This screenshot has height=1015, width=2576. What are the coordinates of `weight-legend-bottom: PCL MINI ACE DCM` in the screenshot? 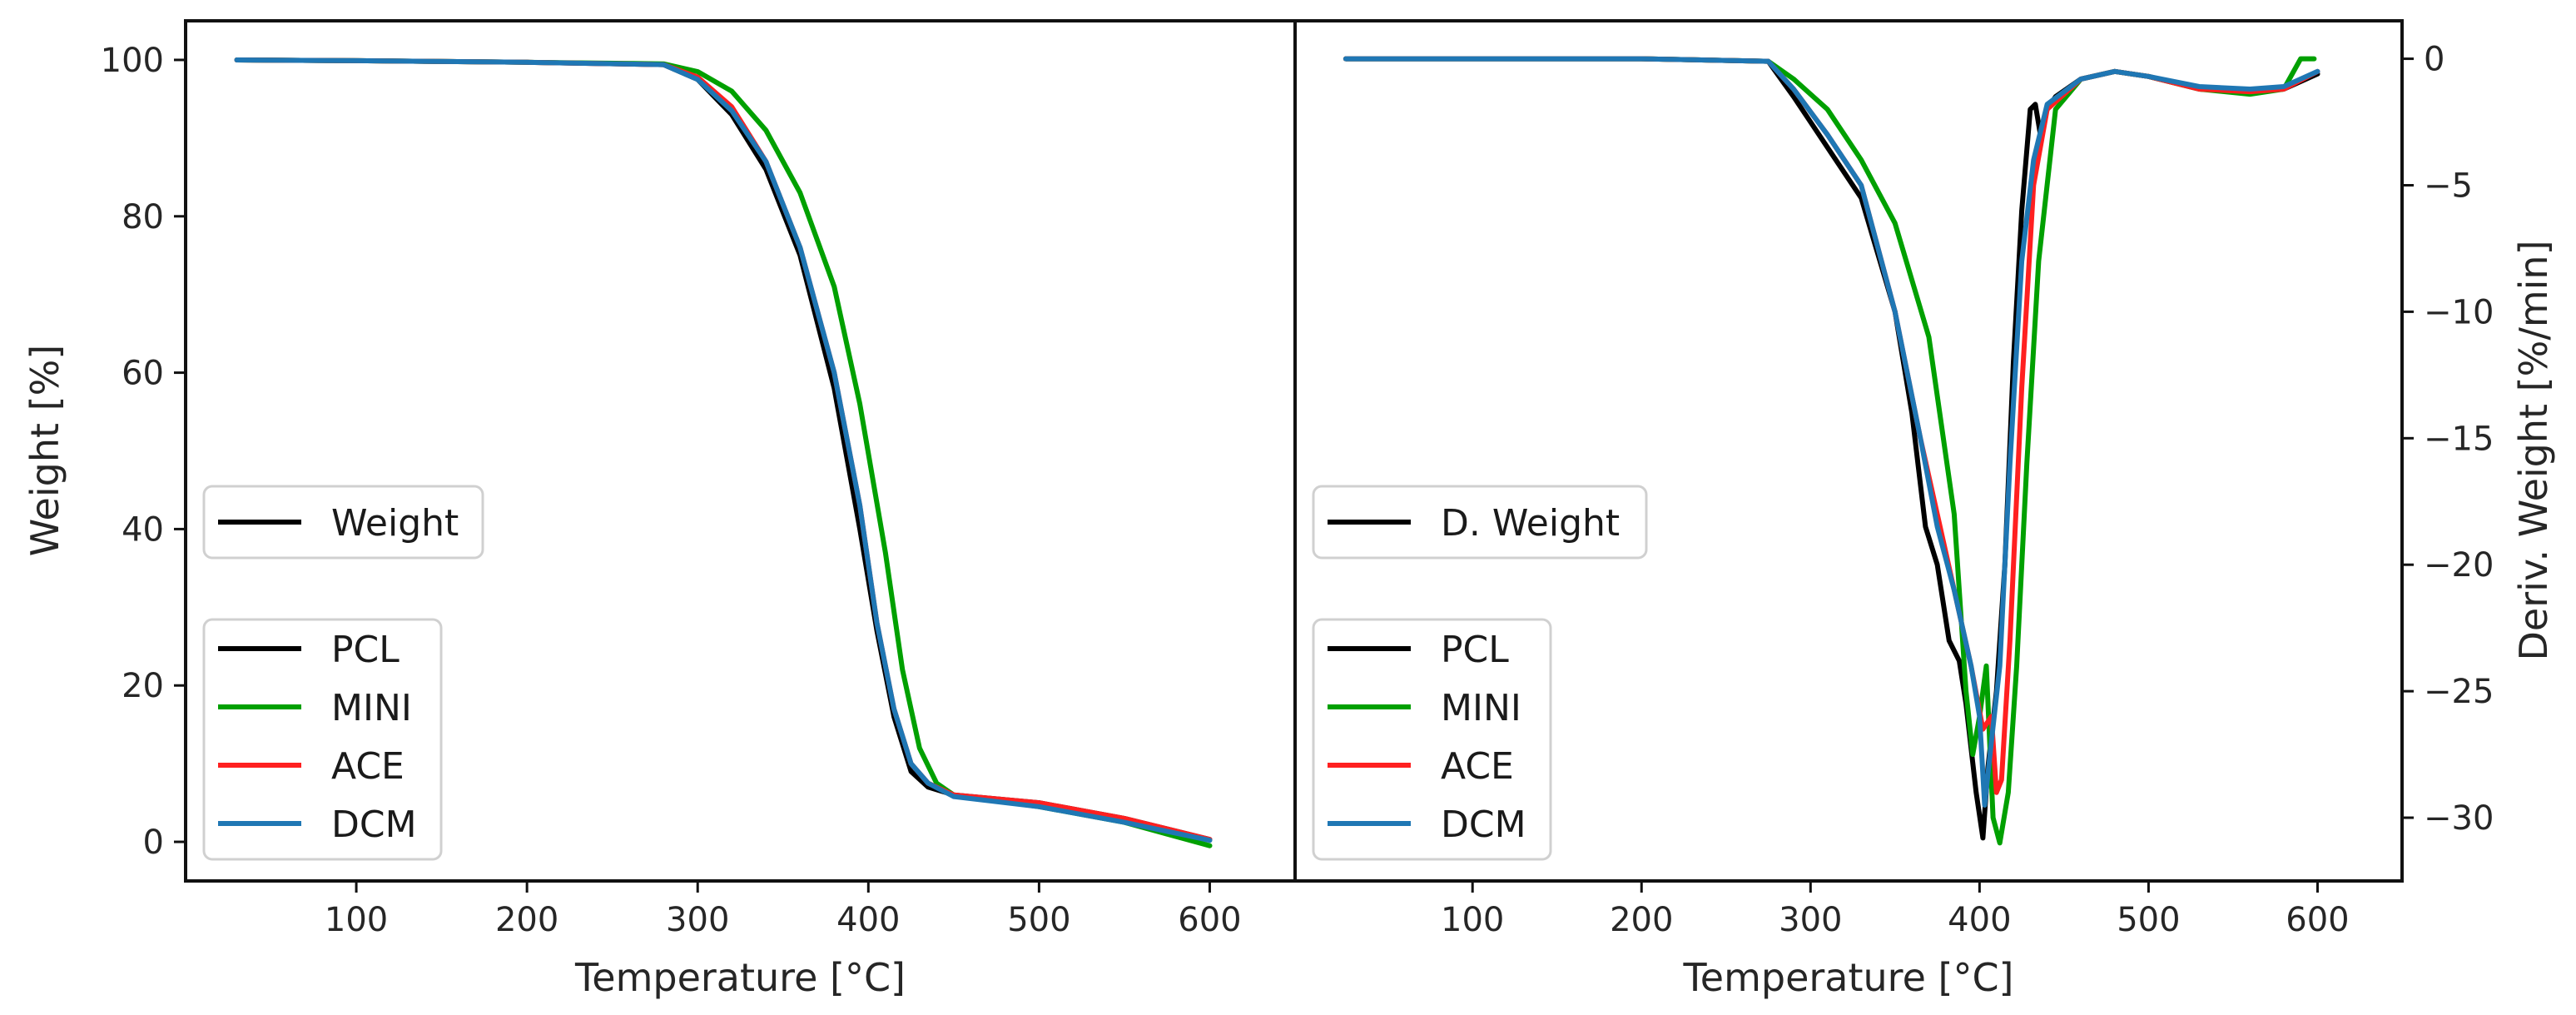 It's located at (322, 740).